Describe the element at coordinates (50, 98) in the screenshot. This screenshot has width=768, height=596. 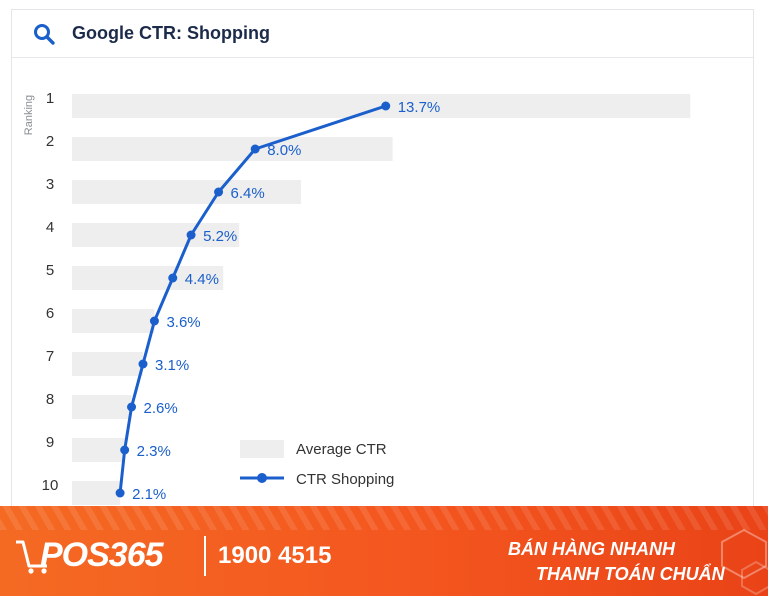
I see `category-label: 1` at that location.